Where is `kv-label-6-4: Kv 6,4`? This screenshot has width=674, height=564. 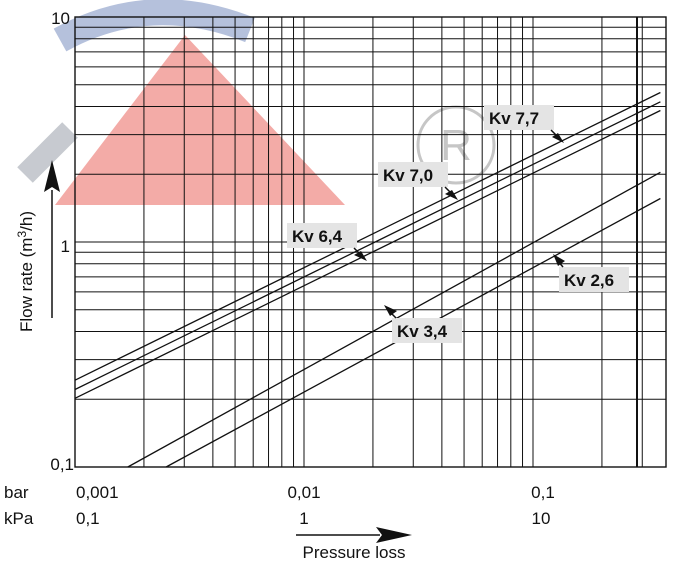
kv-label-6-4: Kv 6,4 is located at coordinates (327, 242).